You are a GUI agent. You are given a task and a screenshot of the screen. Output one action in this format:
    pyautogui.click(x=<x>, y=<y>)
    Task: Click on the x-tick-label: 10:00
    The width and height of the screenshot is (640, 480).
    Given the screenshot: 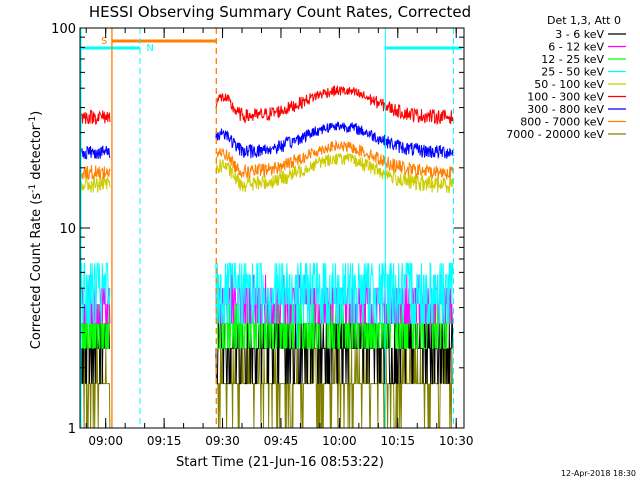 What is the action you would take?
    pyautogui.click(x=339, y=441)
    